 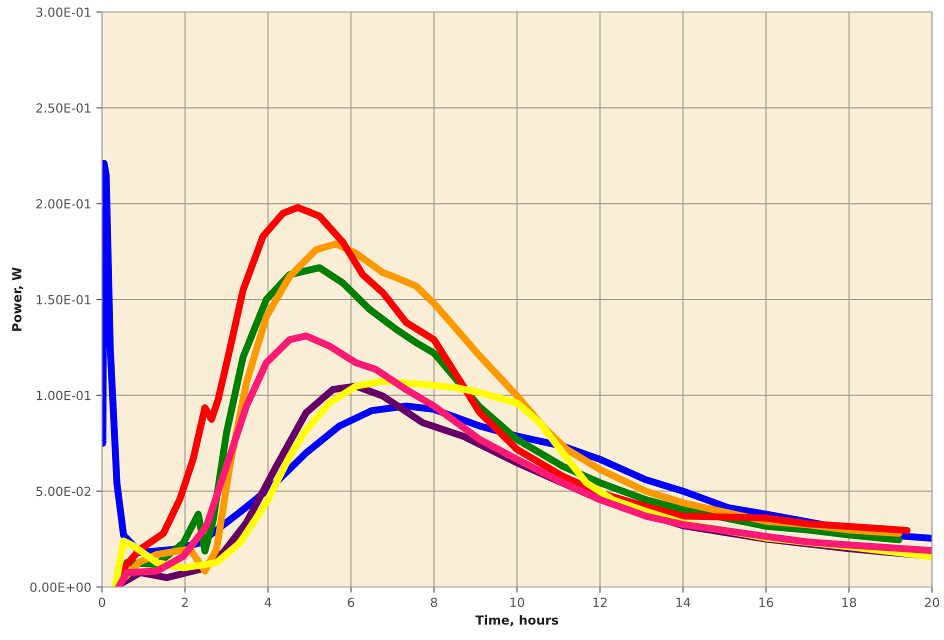 What do you see at coordinates (849, 603) in the screenshot?
I see `x-tick-label: 18` at bounding box center [849, 603].